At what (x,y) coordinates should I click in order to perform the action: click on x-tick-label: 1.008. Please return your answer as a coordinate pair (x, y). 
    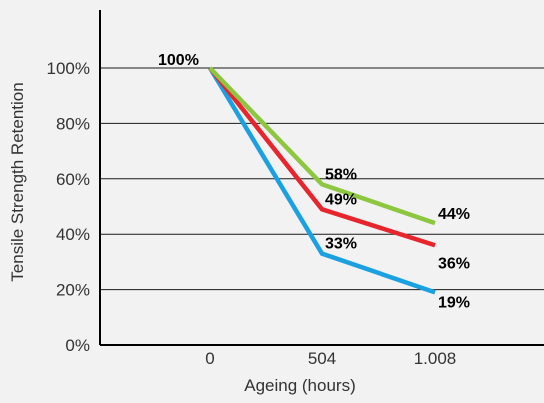
    Looking at the image, I should click on (435, 358).